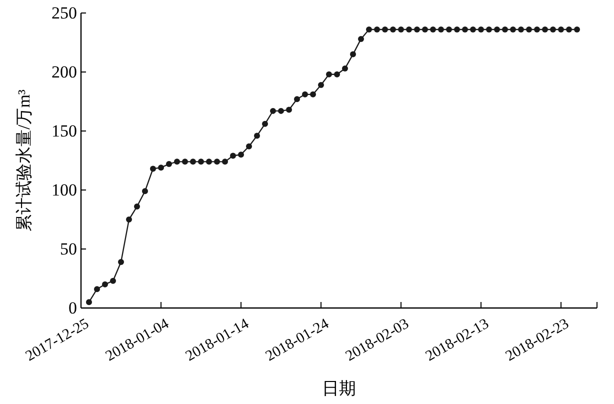  Describe the element at coordinates (72, 308) in the screenshot. I see `y-tick-label: 0` at that location.